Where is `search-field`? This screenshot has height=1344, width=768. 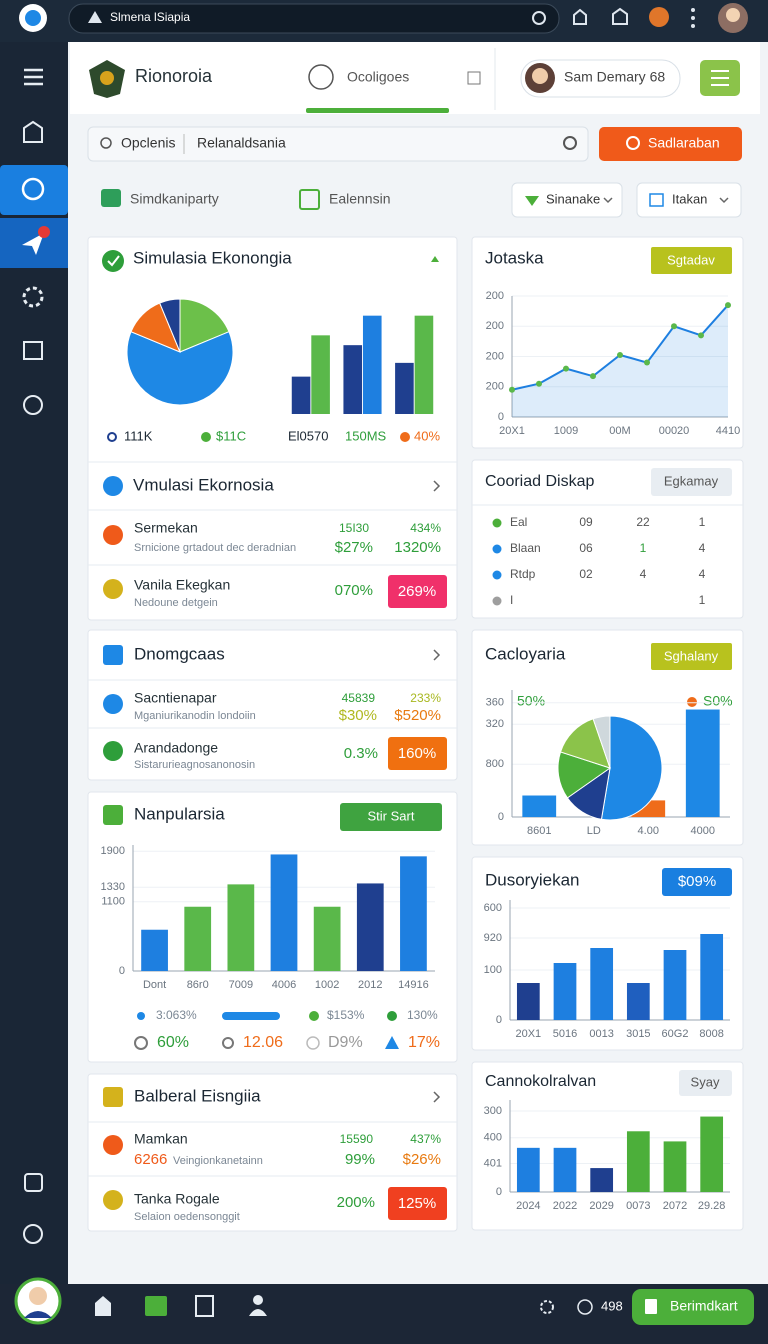 search-field is located at coordinates (338, 144).